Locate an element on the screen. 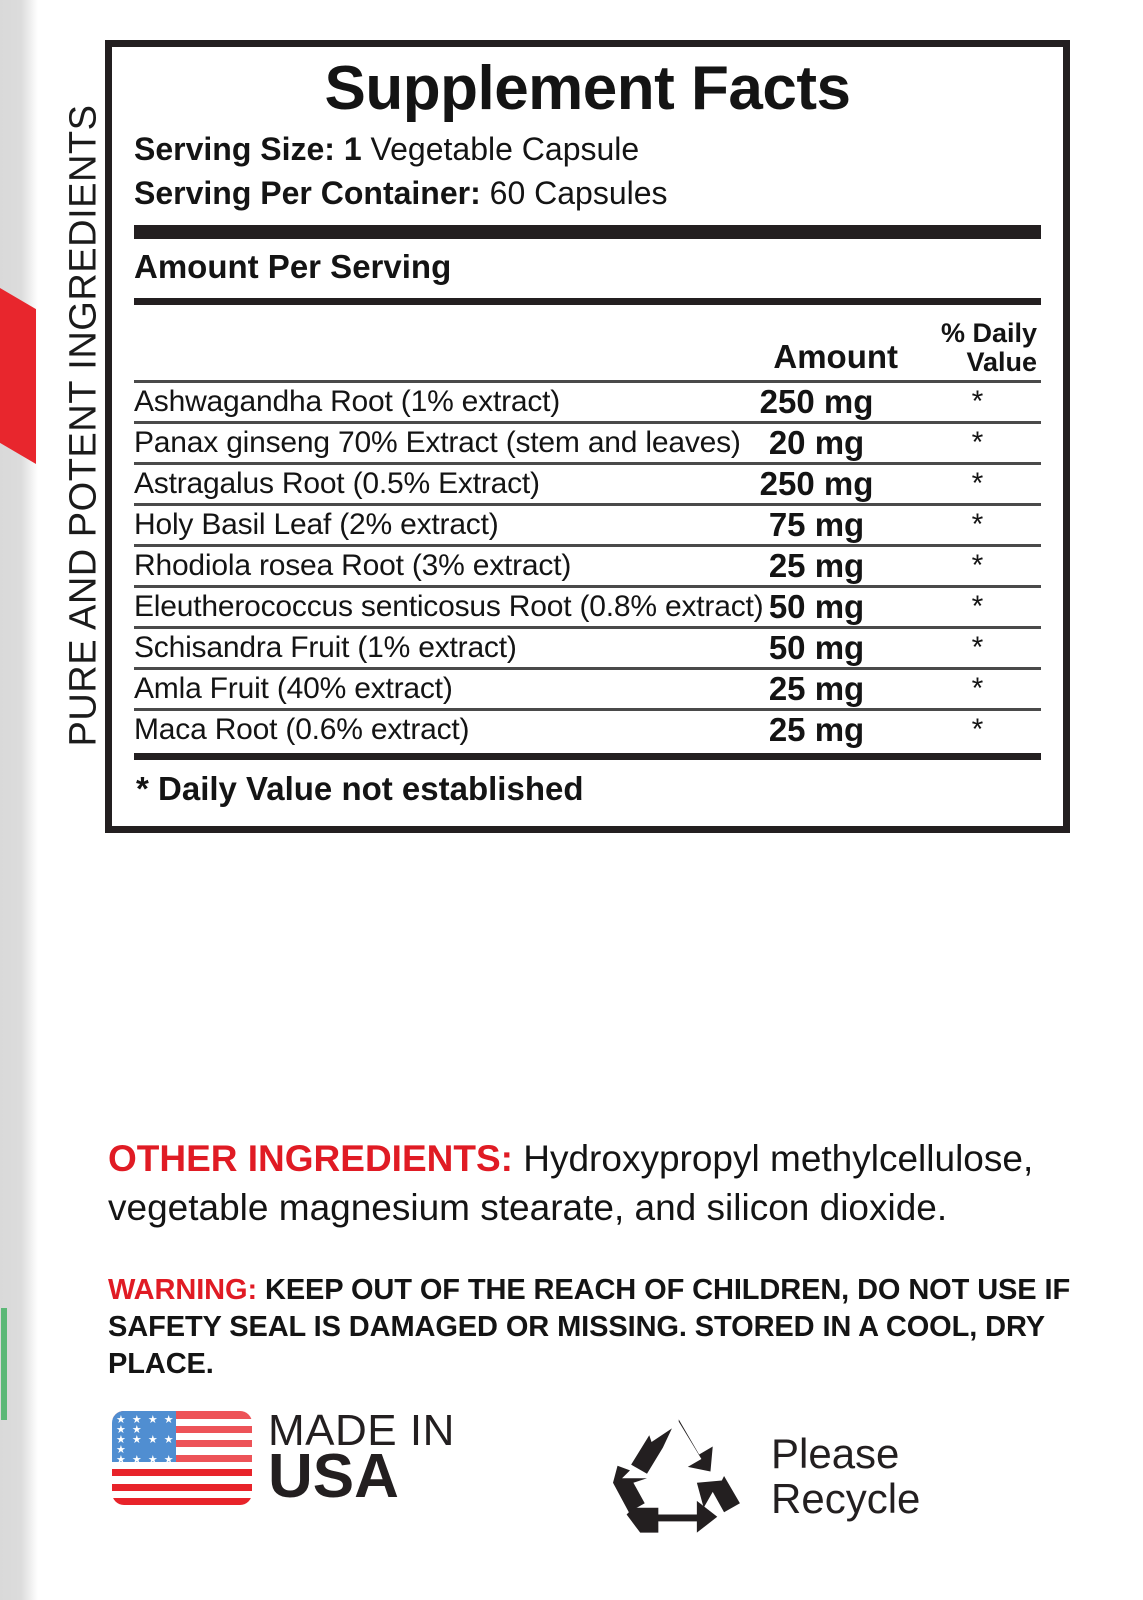 The image size is (1143, 1600). ingredient-name: Schisandra Fruit (1% extract) is located at coordinates (427, 647).